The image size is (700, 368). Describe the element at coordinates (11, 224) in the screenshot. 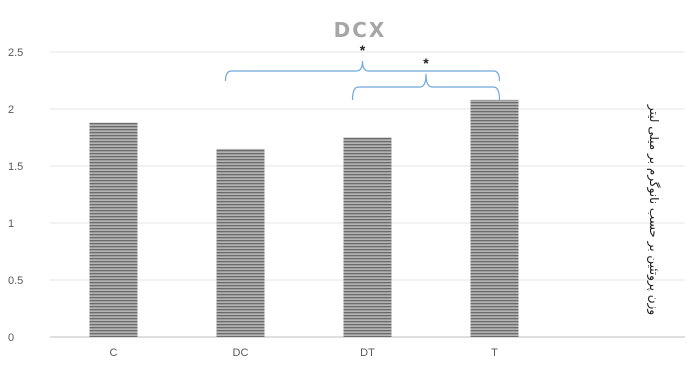

I see `y-tick-label: 1` at that location.